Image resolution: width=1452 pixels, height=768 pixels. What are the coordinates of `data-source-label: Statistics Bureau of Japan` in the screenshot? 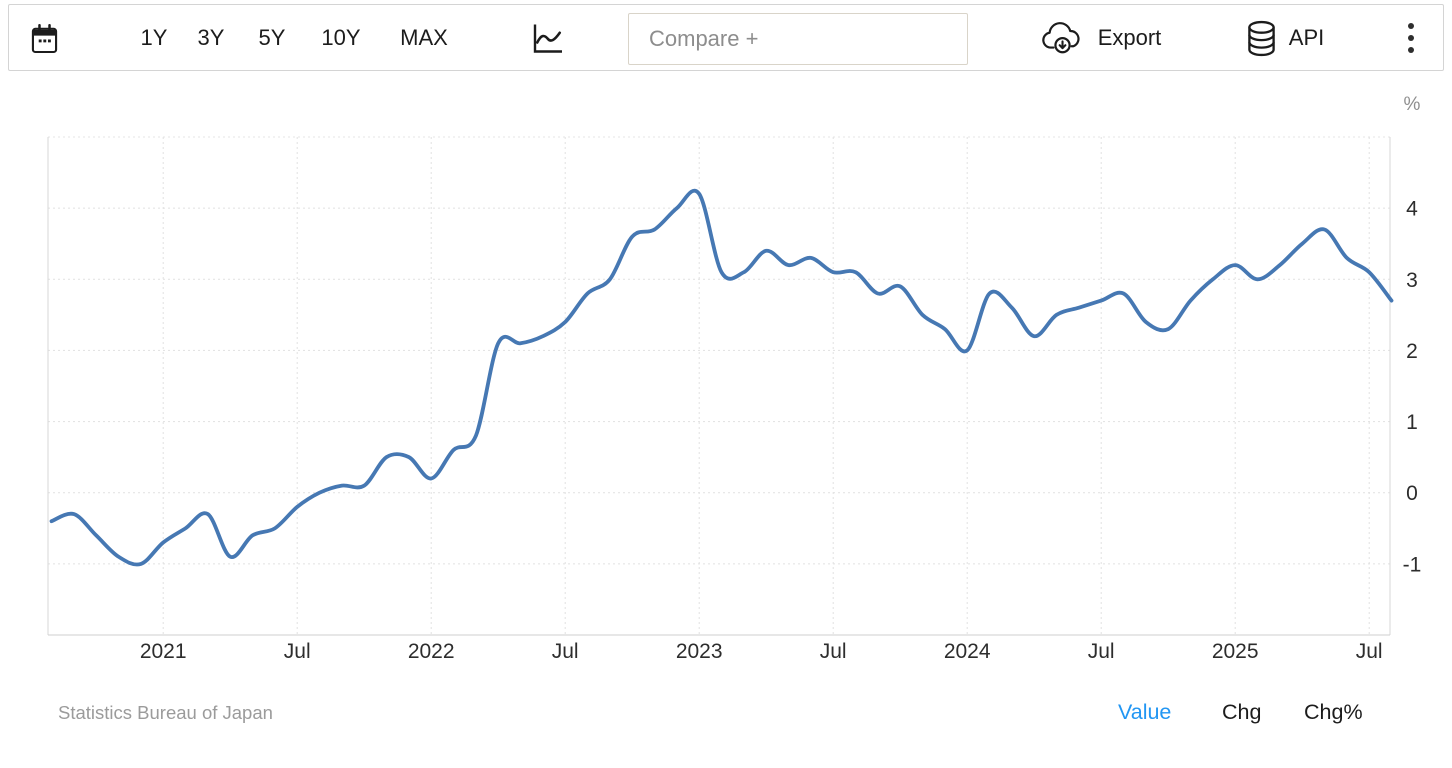 It's located at (165, 712).